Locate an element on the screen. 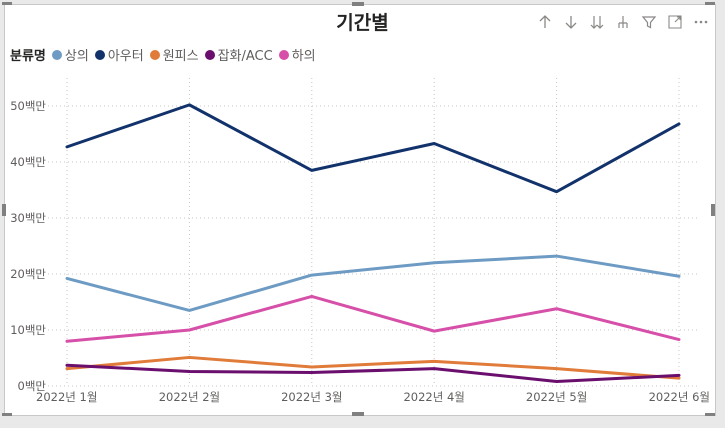 The image size is (725, 428). chart-legend: 분류명 상의 아우터 원피스 잡화/ACC 하의 is located at coordinates (166, 54).